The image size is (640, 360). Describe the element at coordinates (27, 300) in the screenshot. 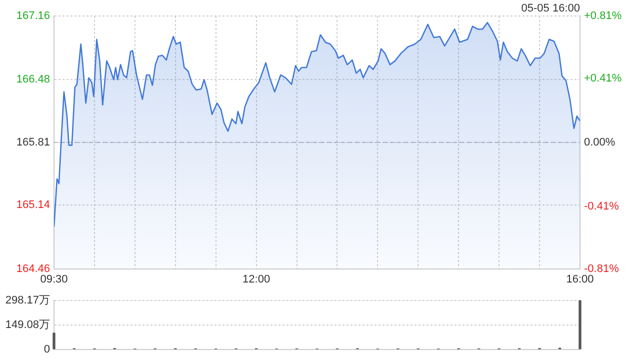

I see `y-tick-label: 298.17万` at that location.